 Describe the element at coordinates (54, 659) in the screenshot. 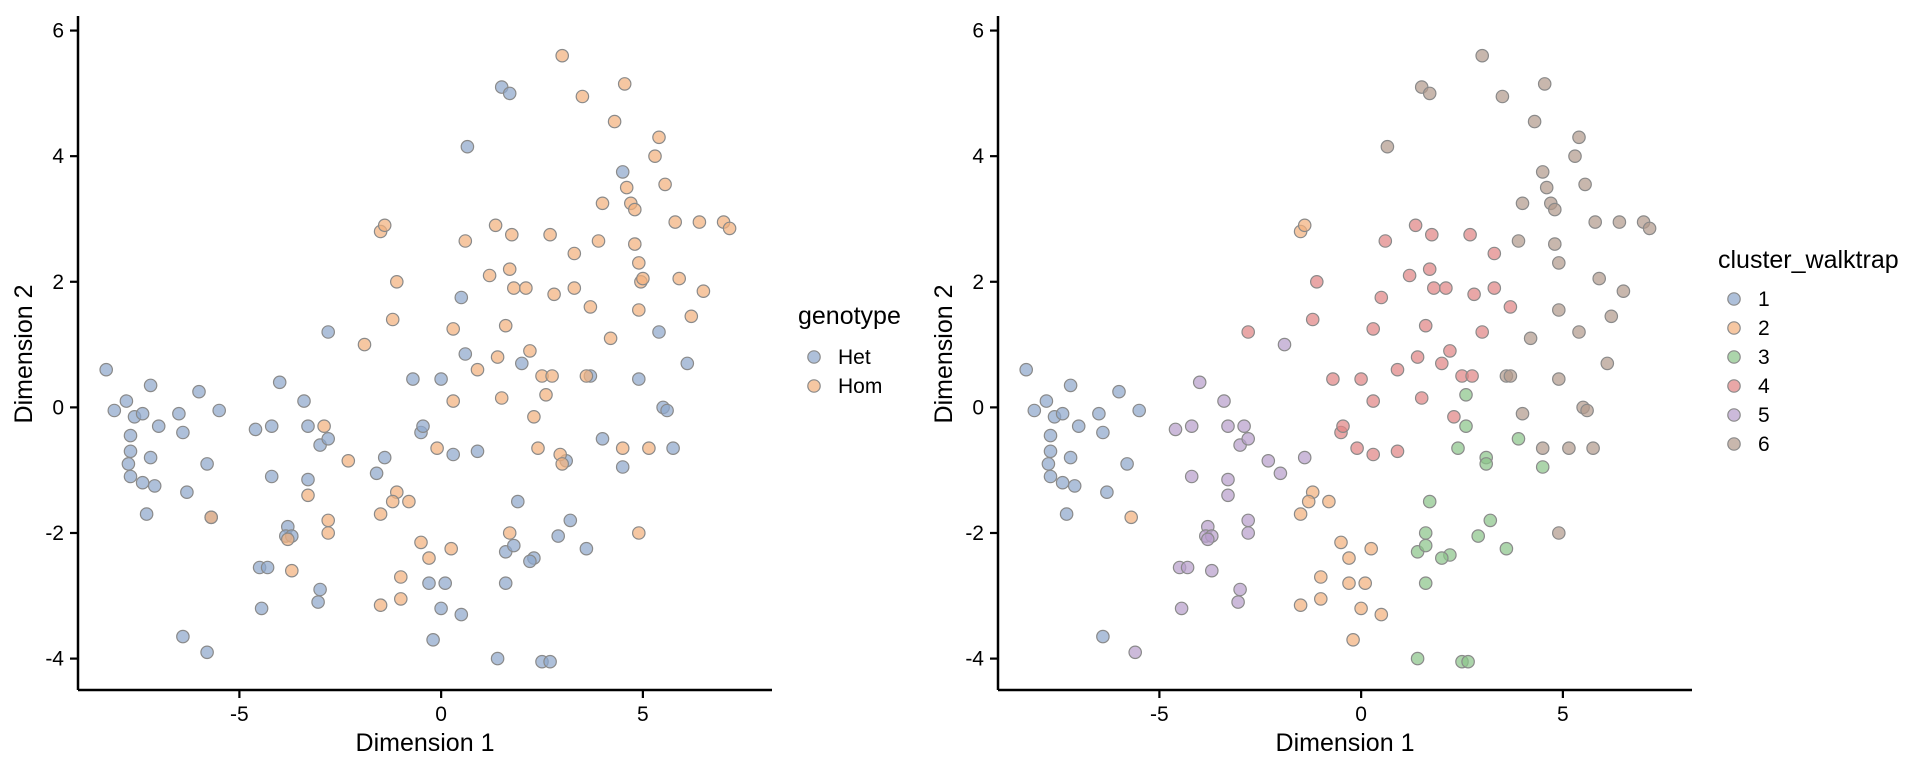

I see `panel-1-y-tick-label: -4` at that location.